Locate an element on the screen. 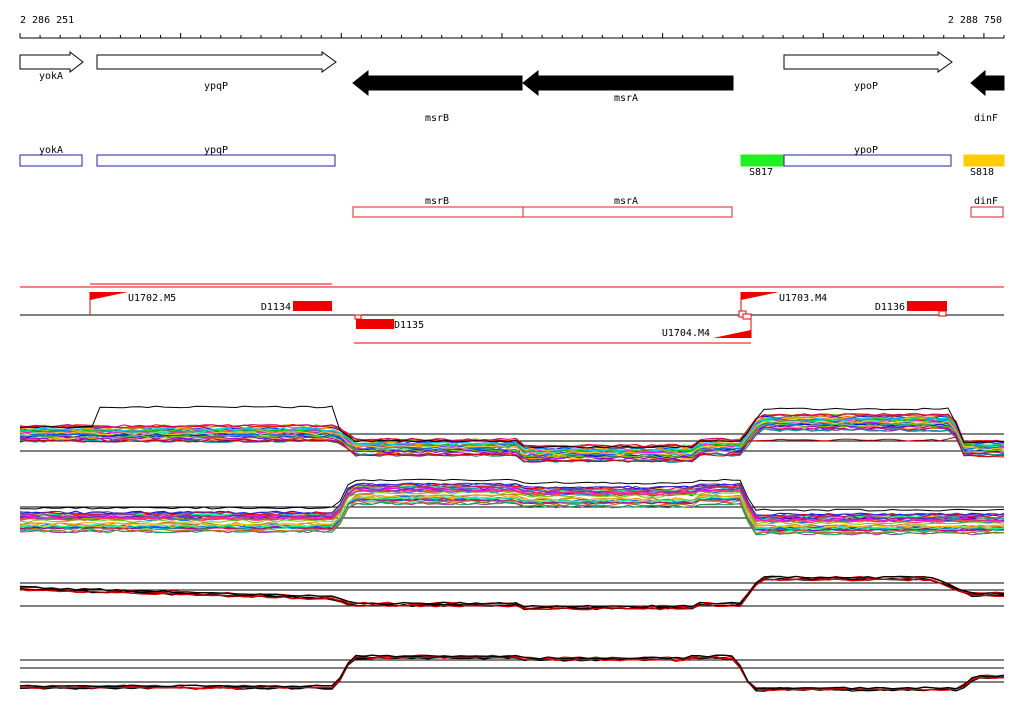 The image size is (1024, 714). gene-label-msrA: msrA is located at coordinates (626, 98).